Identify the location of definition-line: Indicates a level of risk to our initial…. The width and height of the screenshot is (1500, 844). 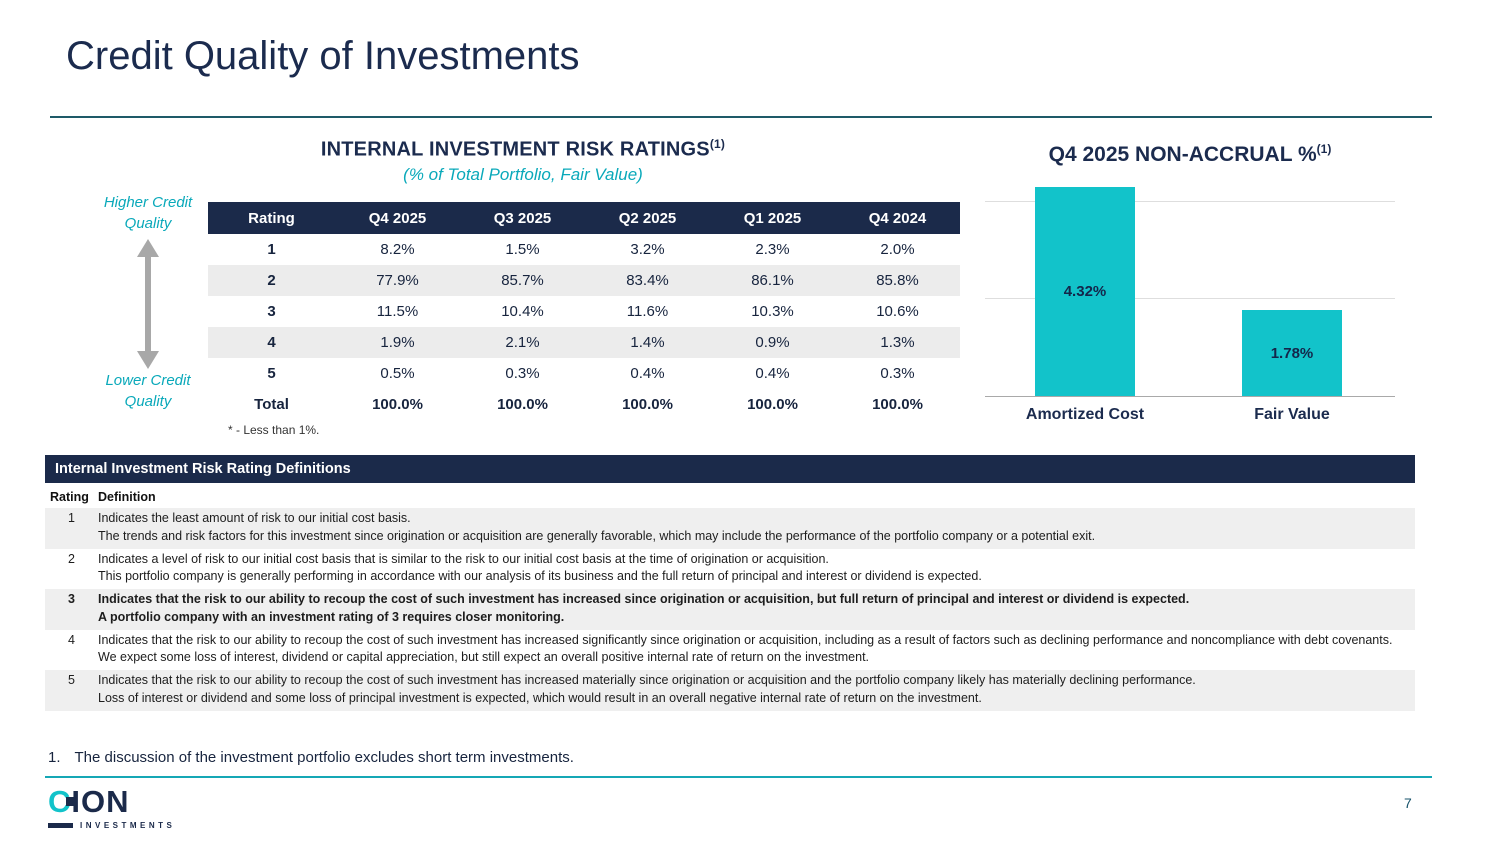
(463, 558).